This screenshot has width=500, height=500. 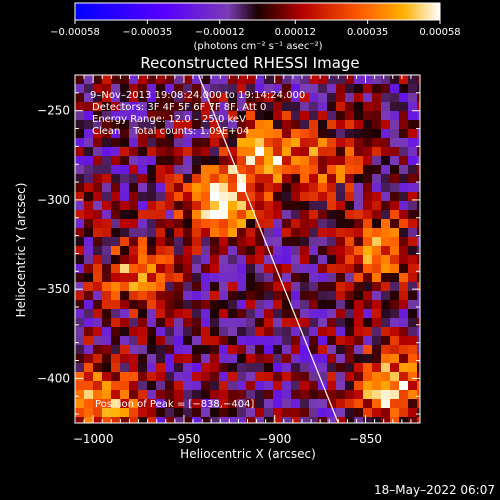 I want to click on x-tick-label: −900, so click(x=274, y=439).